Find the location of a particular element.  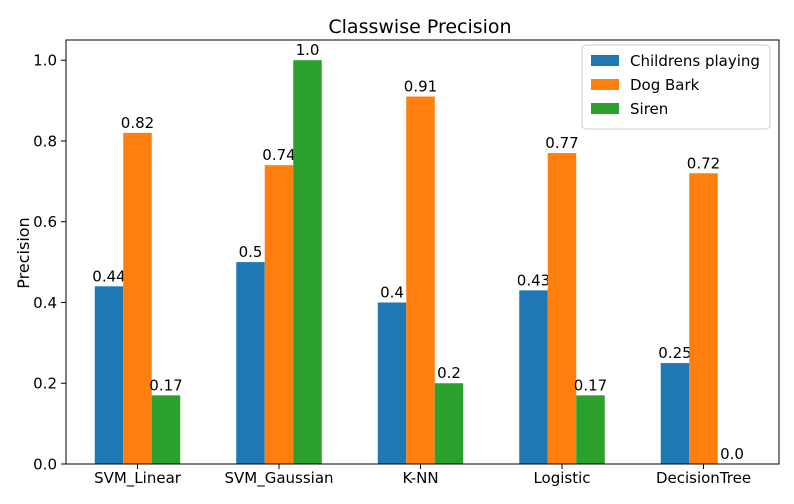

x-tick-label: SVM_Linear is located at coordinates (138, 478).